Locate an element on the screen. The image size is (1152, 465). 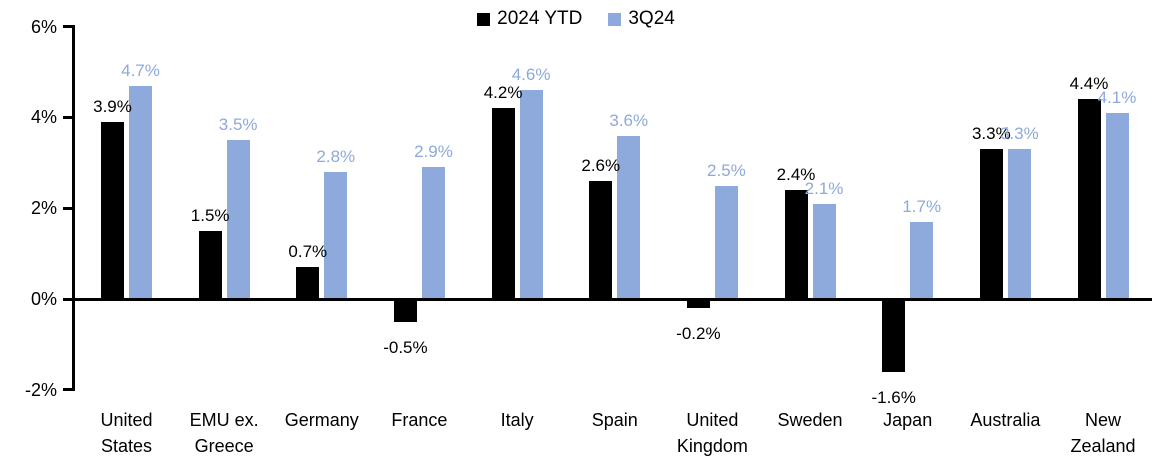
legend-item-3q24: 3Q24 is located at coordinates (641, 19).